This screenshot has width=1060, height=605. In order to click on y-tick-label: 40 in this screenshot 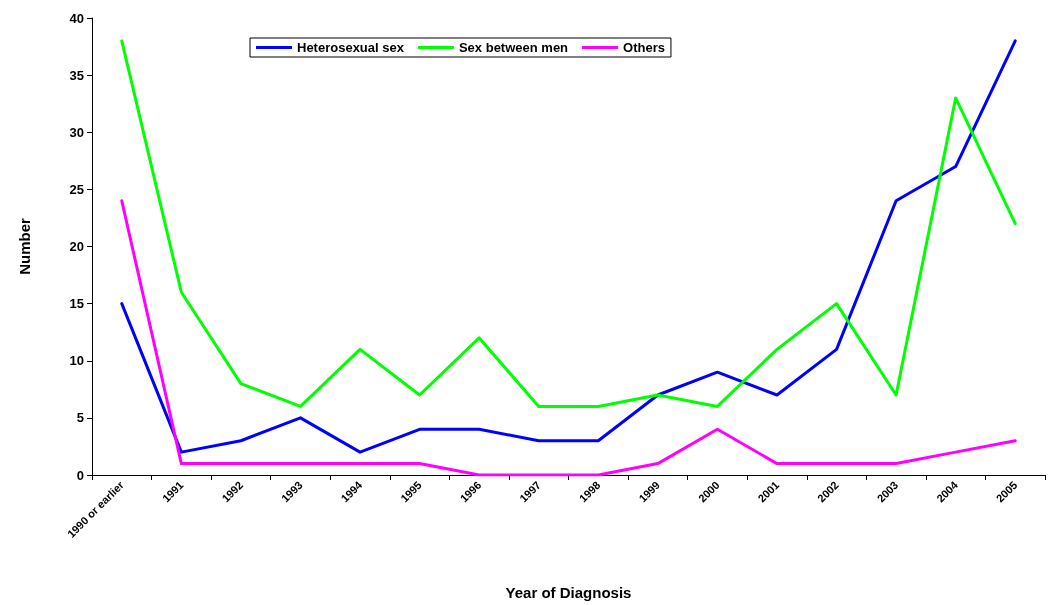, I will do `click(76, 18)`.